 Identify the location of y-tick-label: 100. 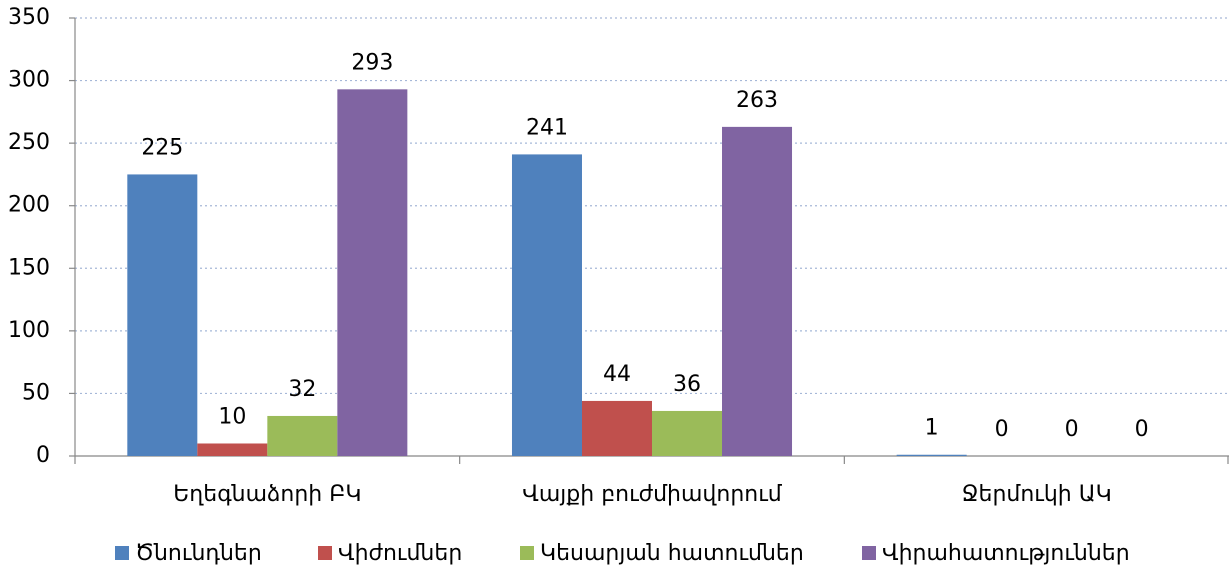
(29, 330).